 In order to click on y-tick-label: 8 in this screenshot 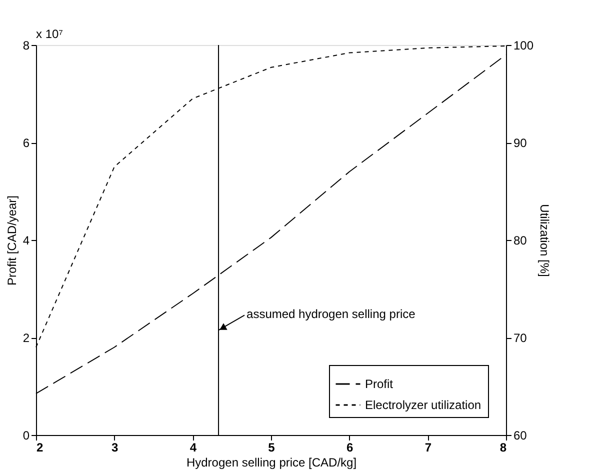, I will do `click(26, 45)`.